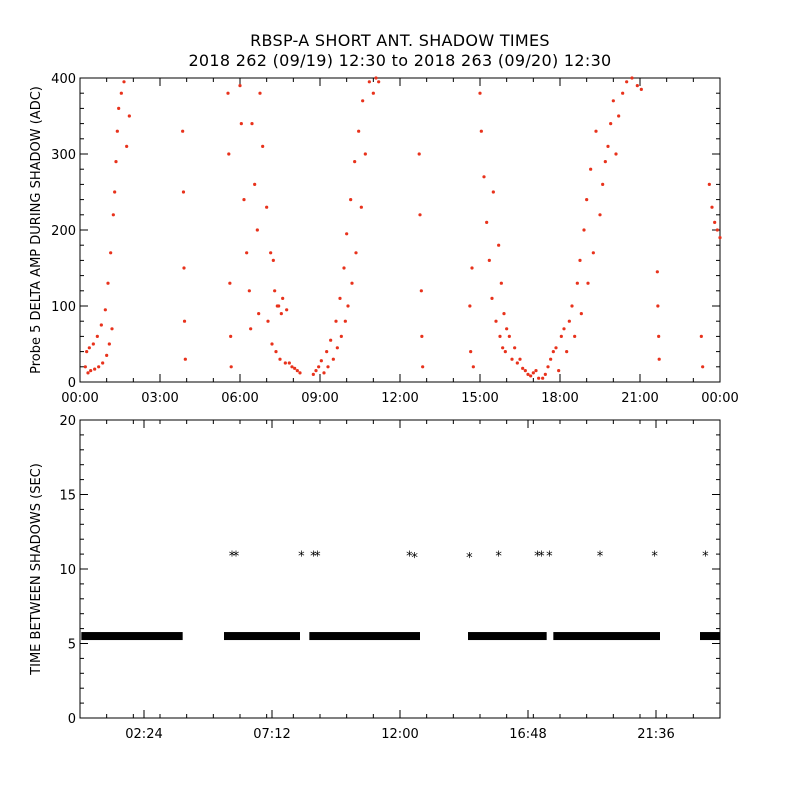 The image size is (800, 800). What do you see at coordinates (79, 398) in the screenshot?
I see `top-x-tick-label: 00:00` at bounding box center [79, 398].